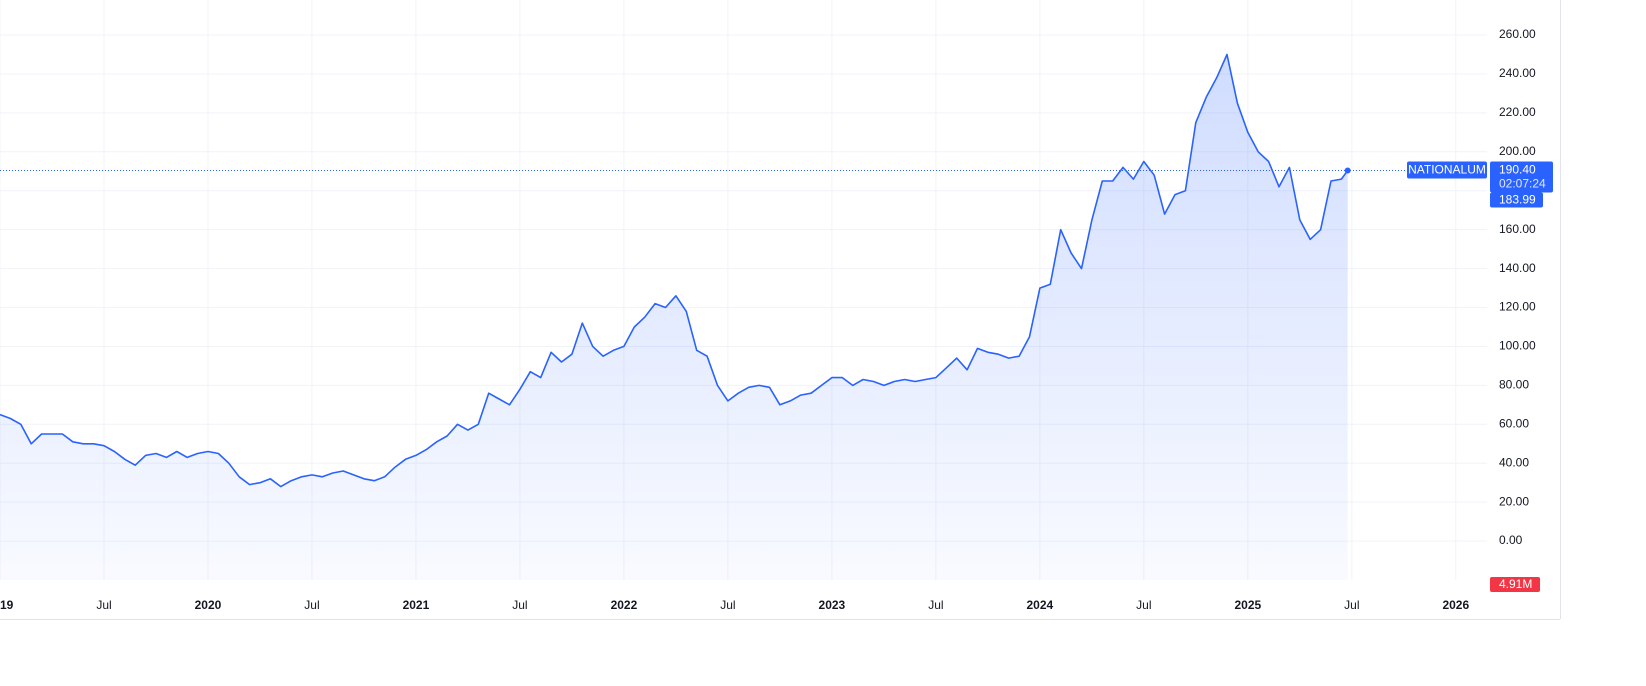 This screenshot has width=1646, height=686. I want to click on y-tick-label: 80.00, so click(1514, 385).